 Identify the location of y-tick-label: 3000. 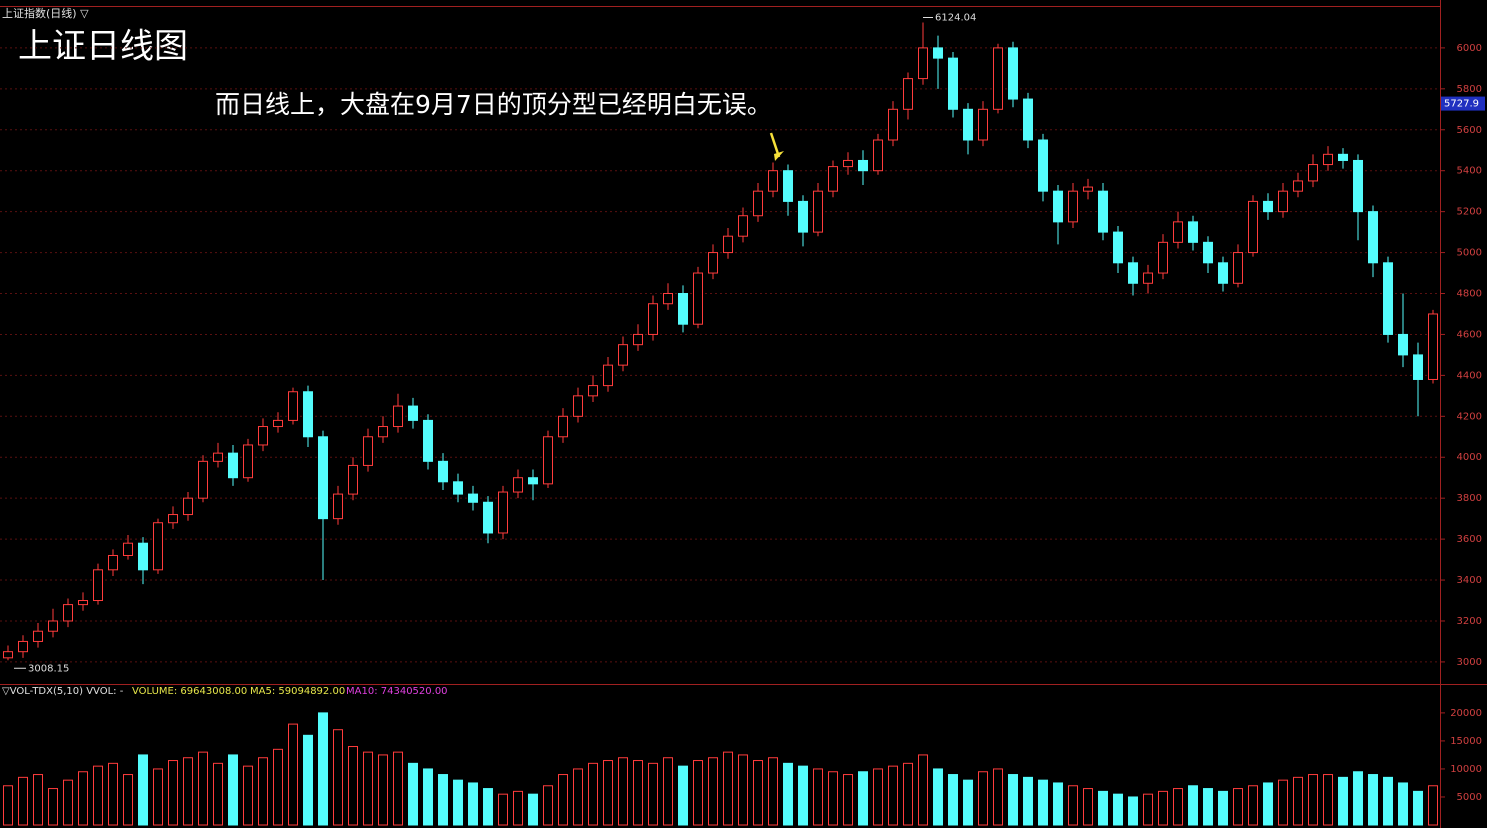
(1469, 662).